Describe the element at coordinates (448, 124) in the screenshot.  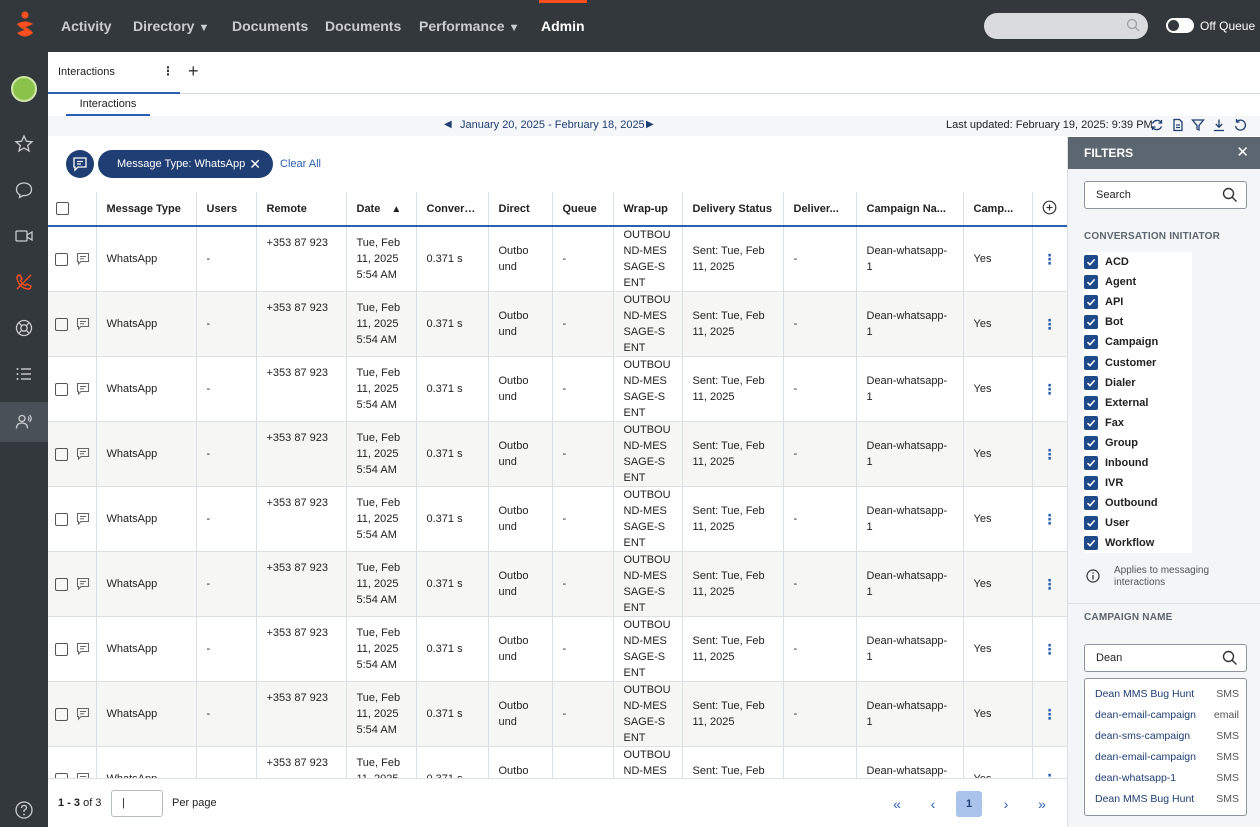
I see `previous-range-icon: ◀` at that location.